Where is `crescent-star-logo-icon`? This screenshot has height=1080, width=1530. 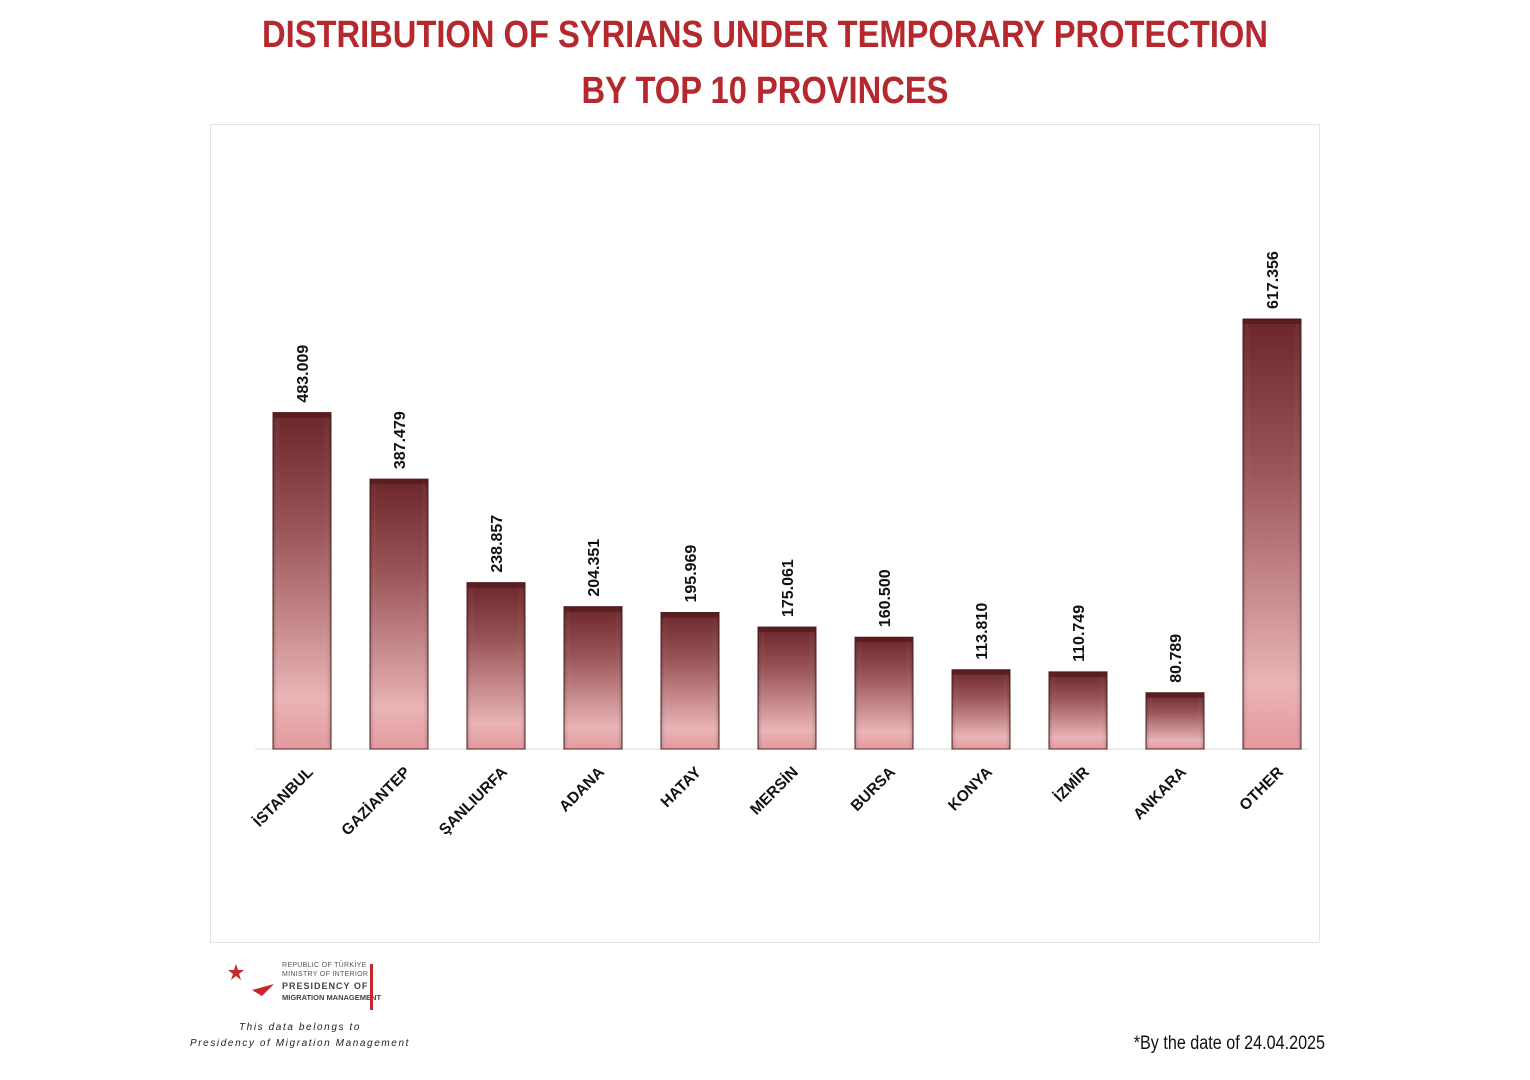
crescent-star-logo-icon is located at coordinates (250, 985).